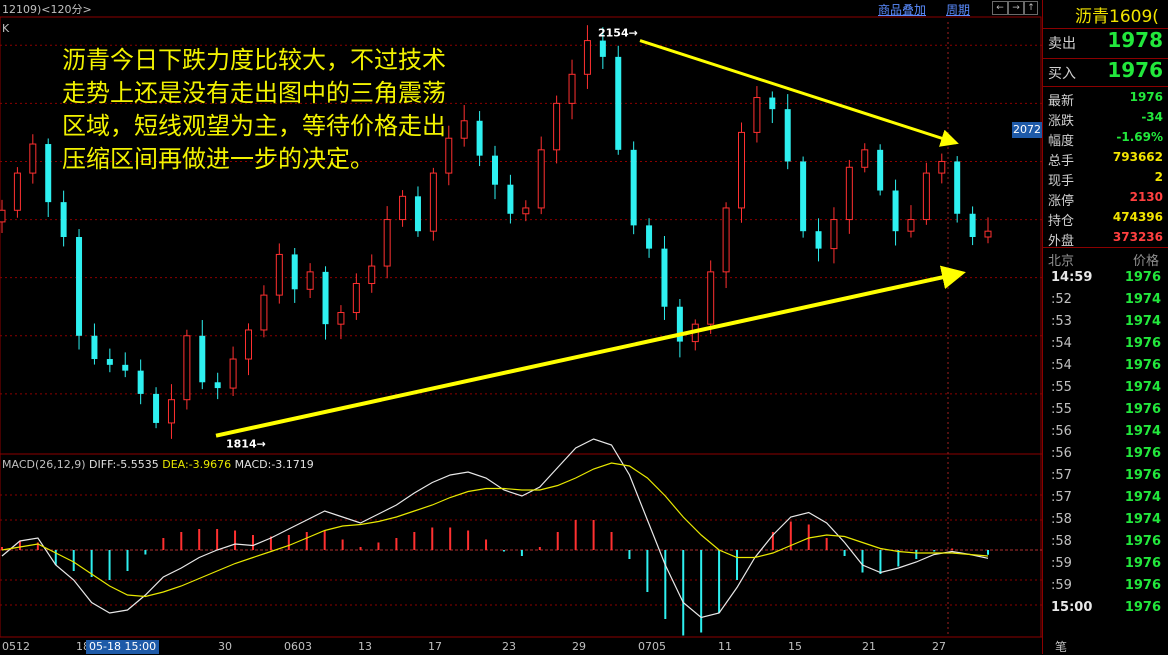 The height and width of the screenshot is (655, 1168). What do you see at coordinates (246, 444) in the screenshot?
I see `price-annotation: 1814→` at bounding box center [246, 444].